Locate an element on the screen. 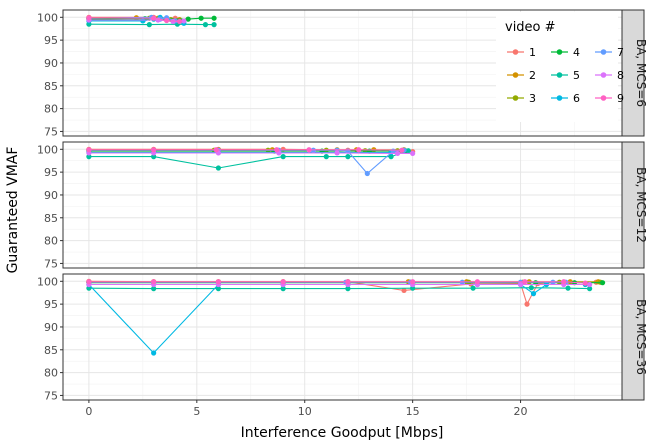 This screenshot has width=657, height=442. x-axis-title: Interference Goodput [Mbps] is located at coordinates (342, 433).